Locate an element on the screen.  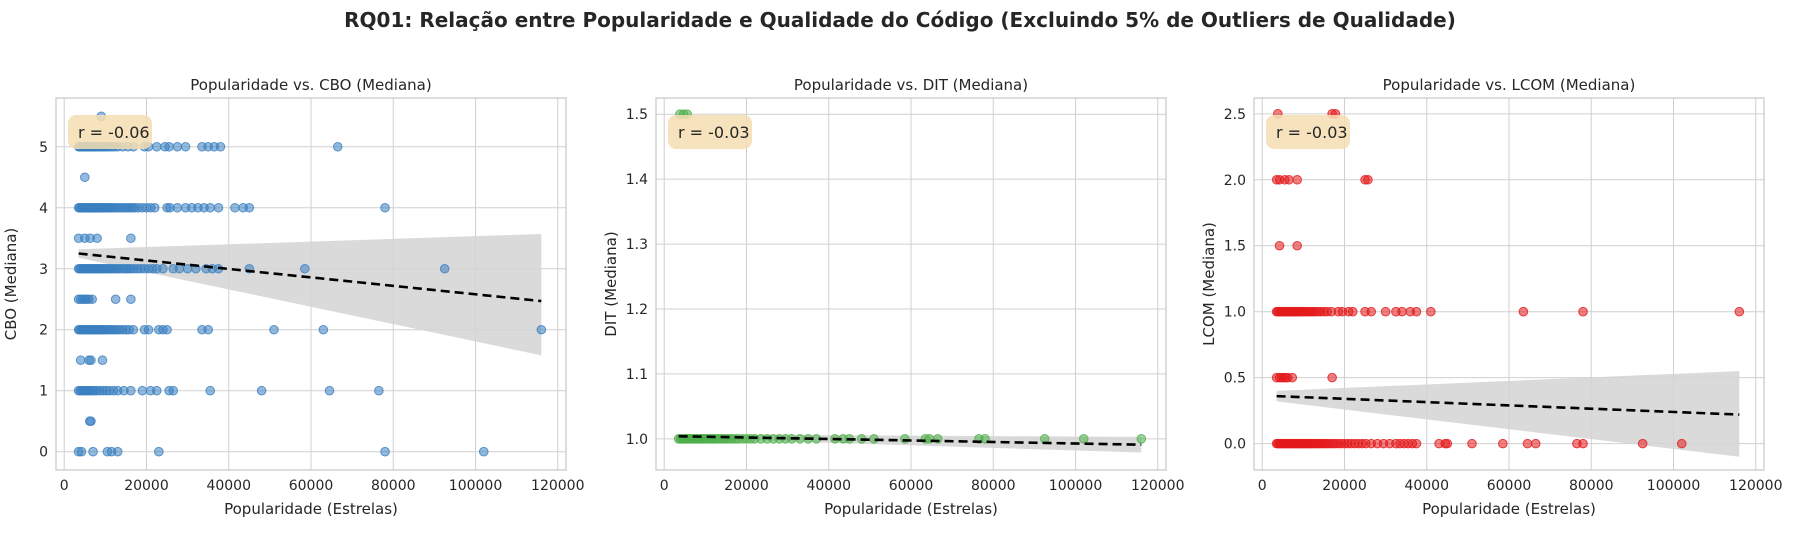
y-tick-label: 0 is located at coordinates (43, 453).